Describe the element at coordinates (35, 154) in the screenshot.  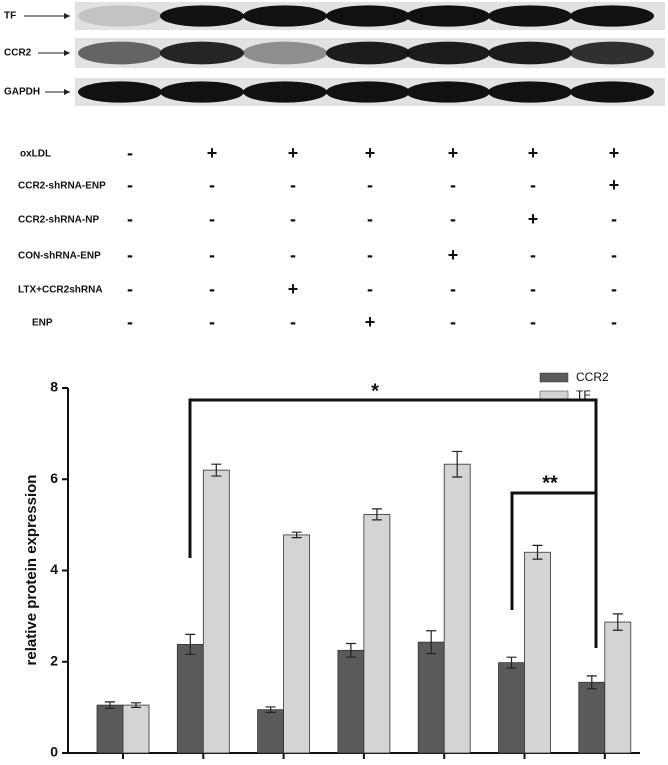
I see `treatment-label: oxLDL` at that location.